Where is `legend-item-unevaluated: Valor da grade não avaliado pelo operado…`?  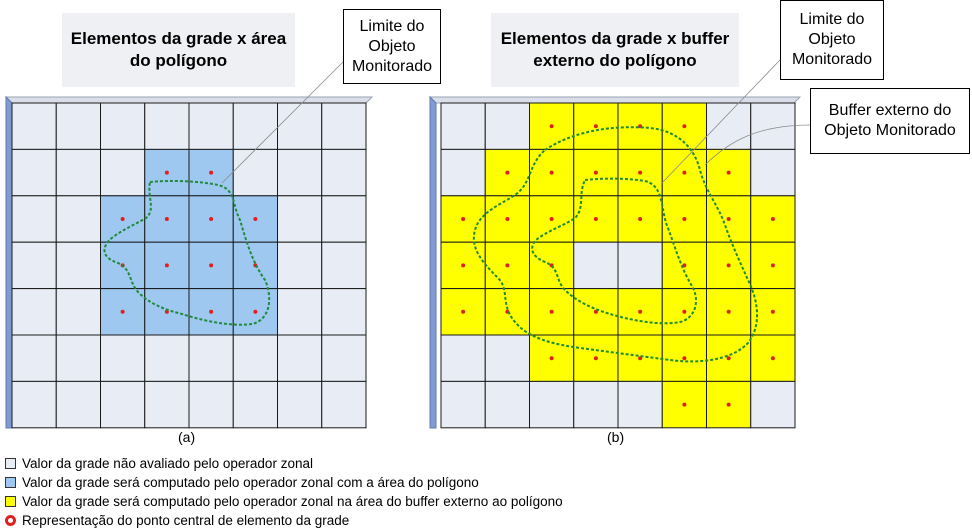 legend-item-unevaluated: Valor da grade não avaliado pelo operado… is located at coordinates (284, 463).